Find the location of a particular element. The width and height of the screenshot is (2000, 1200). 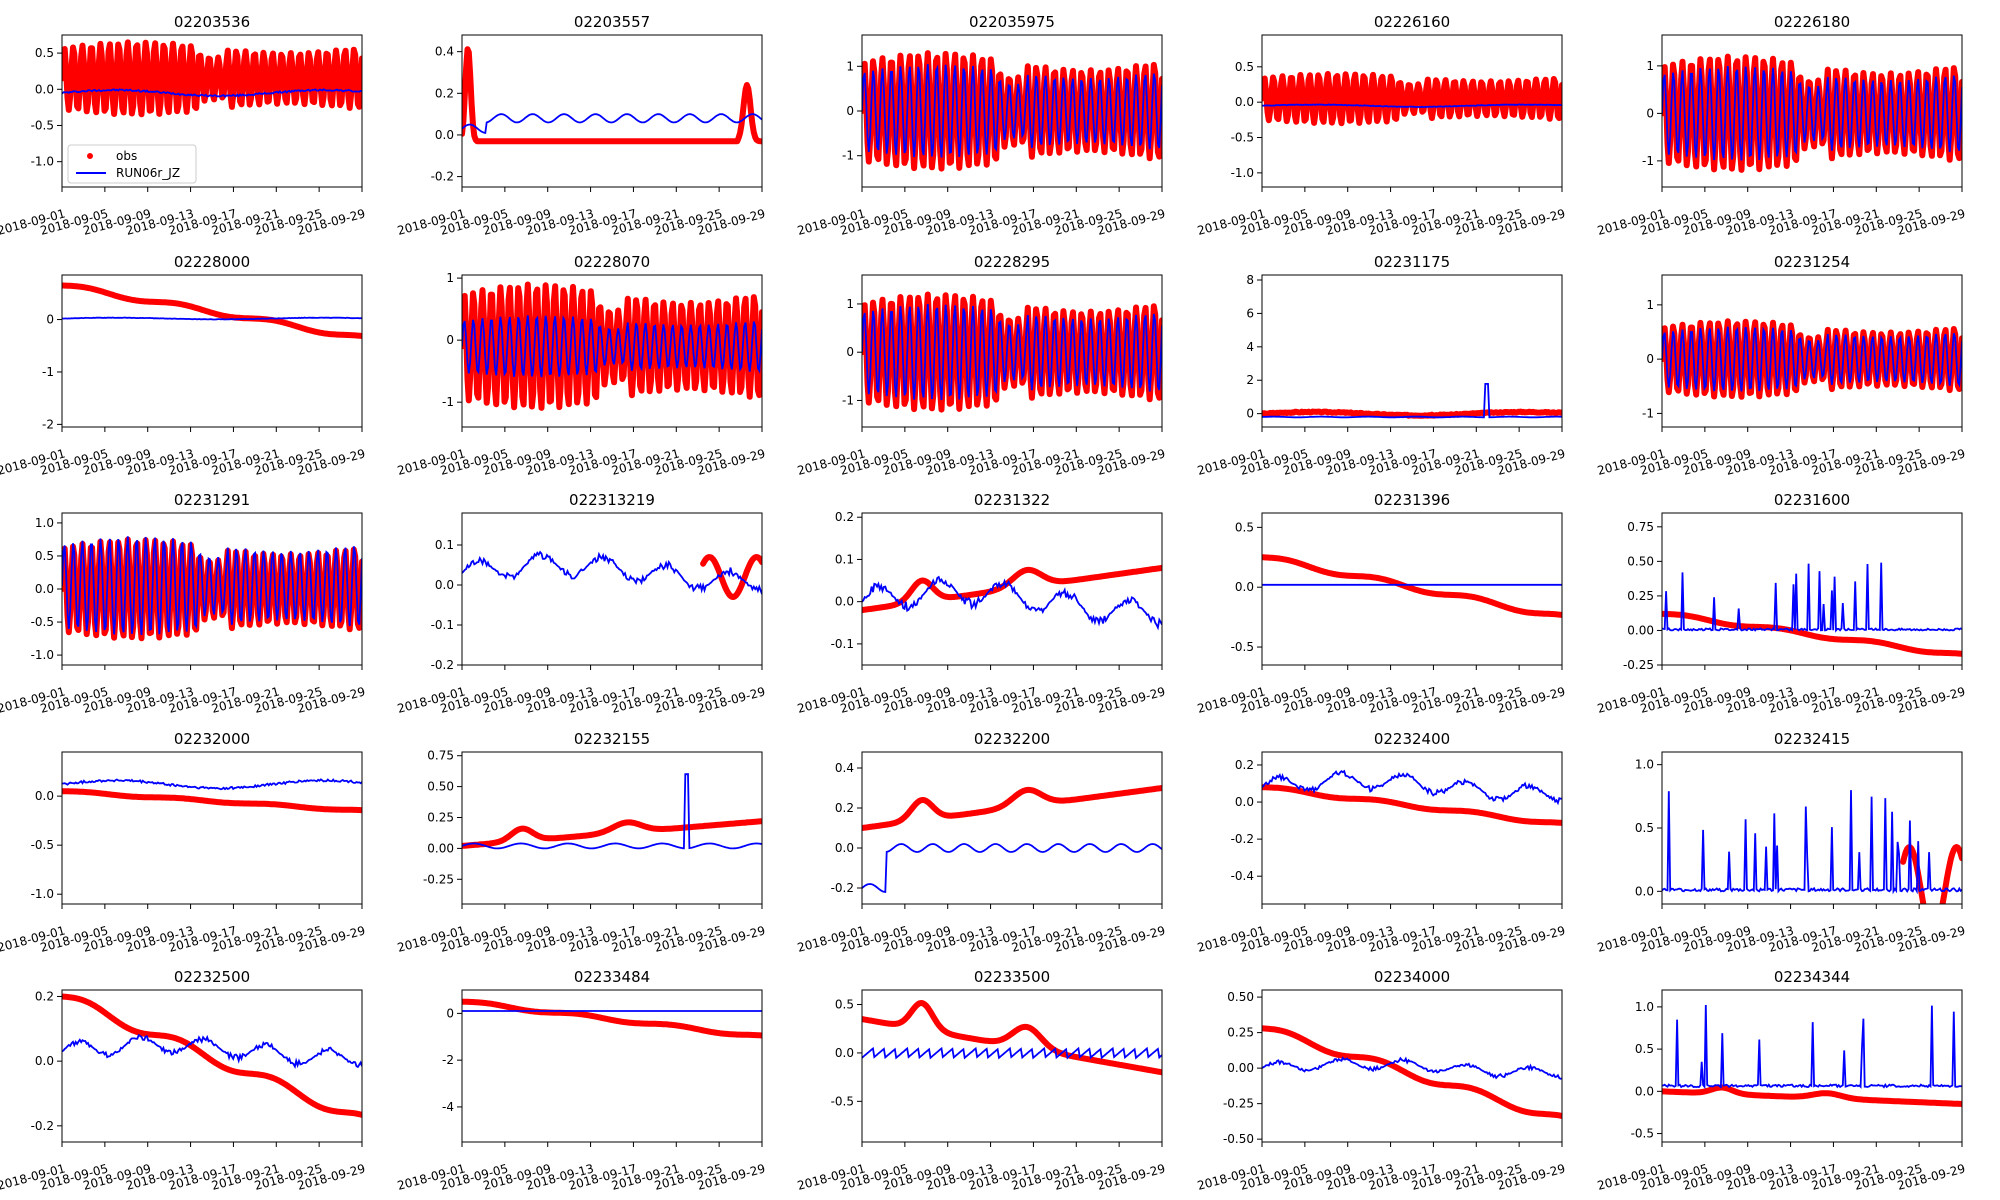

subplot-title: 02232500 is located at coordinates (212, 977).